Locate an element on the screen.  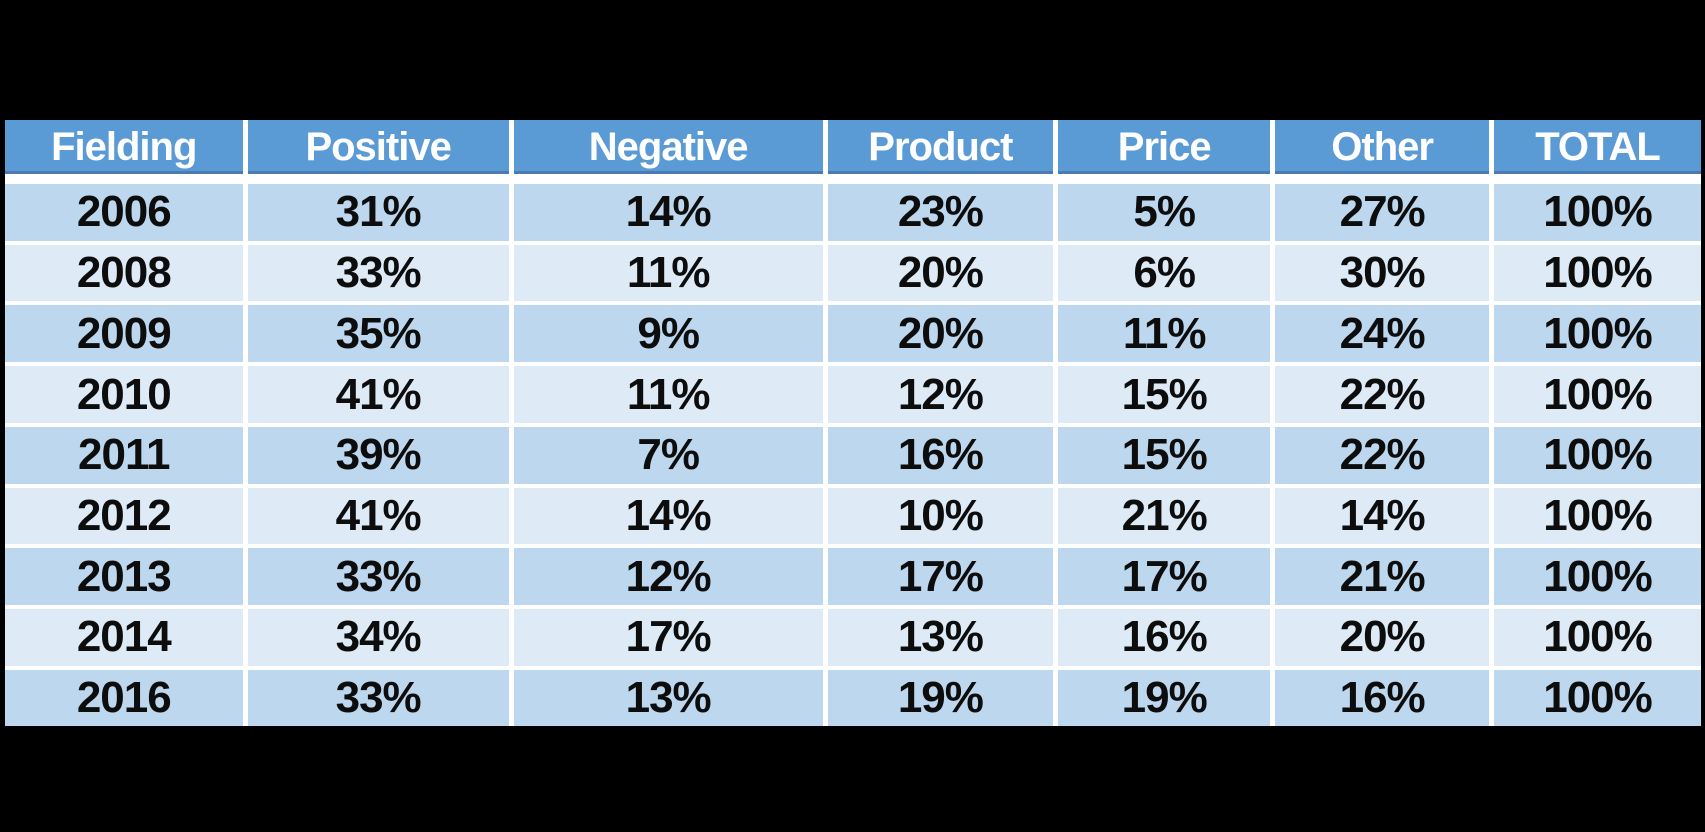
table-row: 2008 33% 11% 20% 6% 30% 100% is located at coordinates (853, 275).